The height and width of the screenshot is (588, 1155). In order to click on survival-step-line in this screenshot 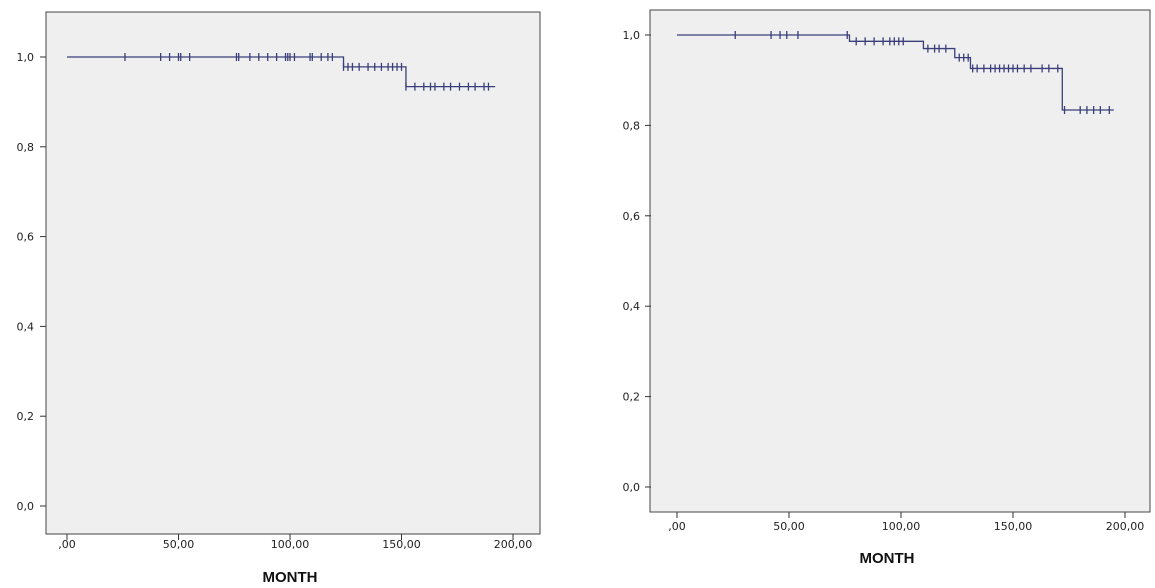, I will do `click(895, 72)`.